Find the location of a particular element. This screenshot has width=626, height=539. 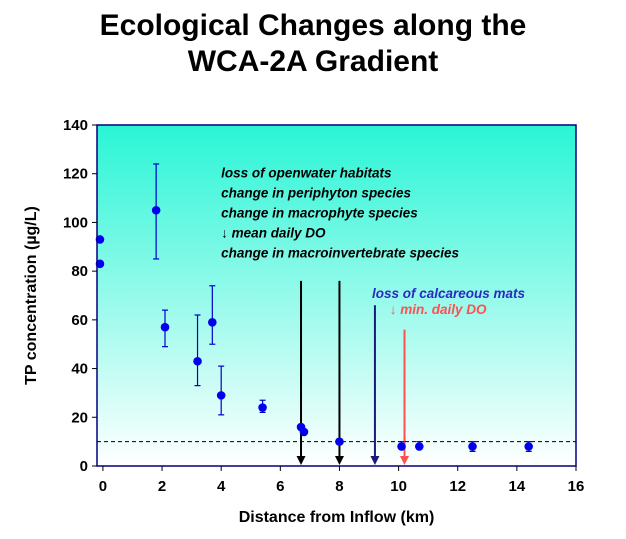

x-tick-label: 4 is located at coordinates (221, 486).